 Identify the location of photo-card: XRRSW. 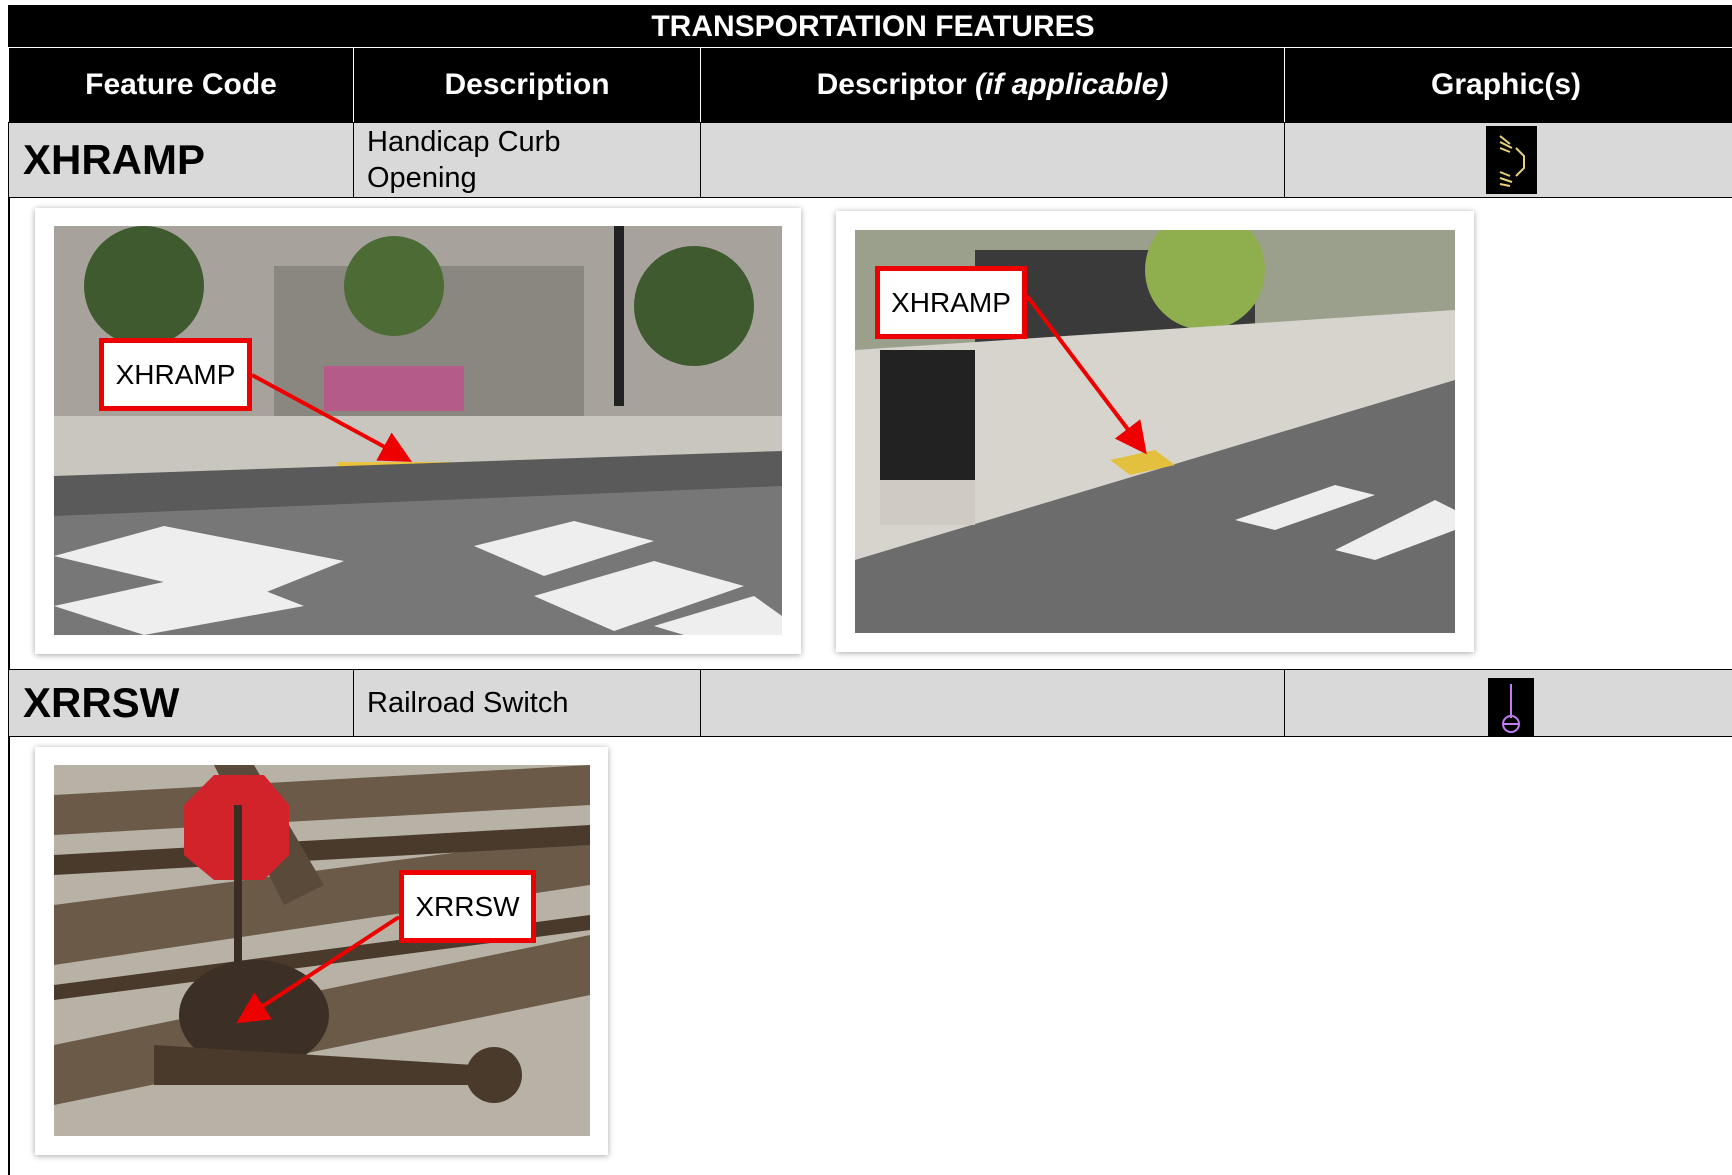
(321, 951).